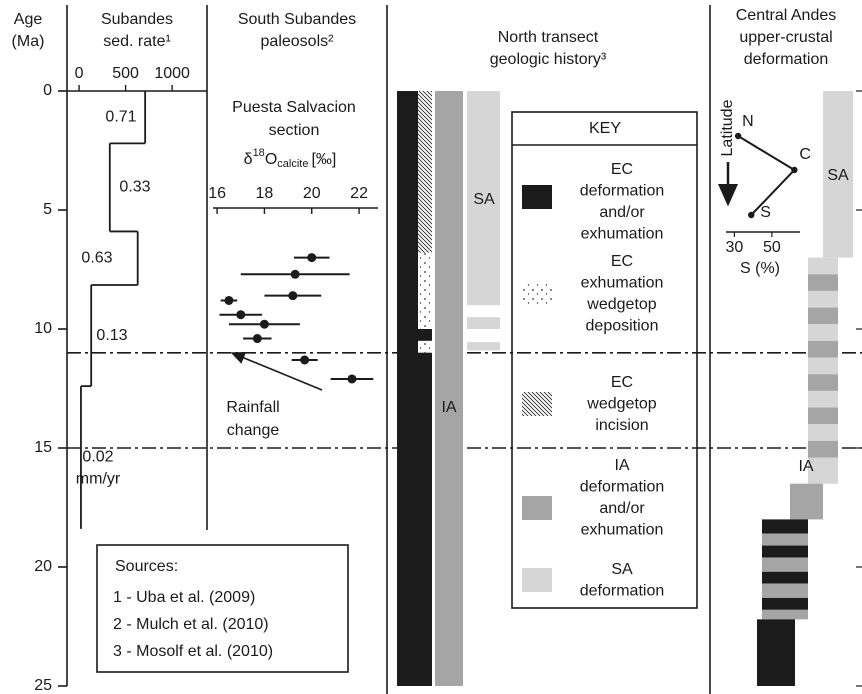 The image size is (862, 694). What do you see at coordinates (111, 335) in the screenshot?
I see `value-label: 0.13` at bounding box center [111, 335].